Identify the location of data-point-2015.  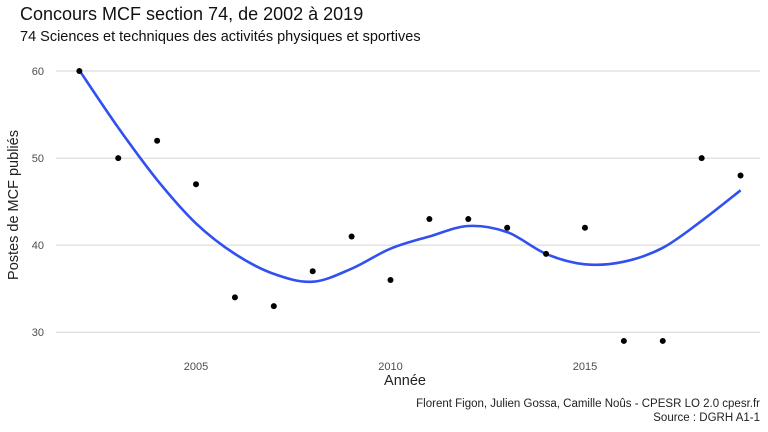
(584, 227).